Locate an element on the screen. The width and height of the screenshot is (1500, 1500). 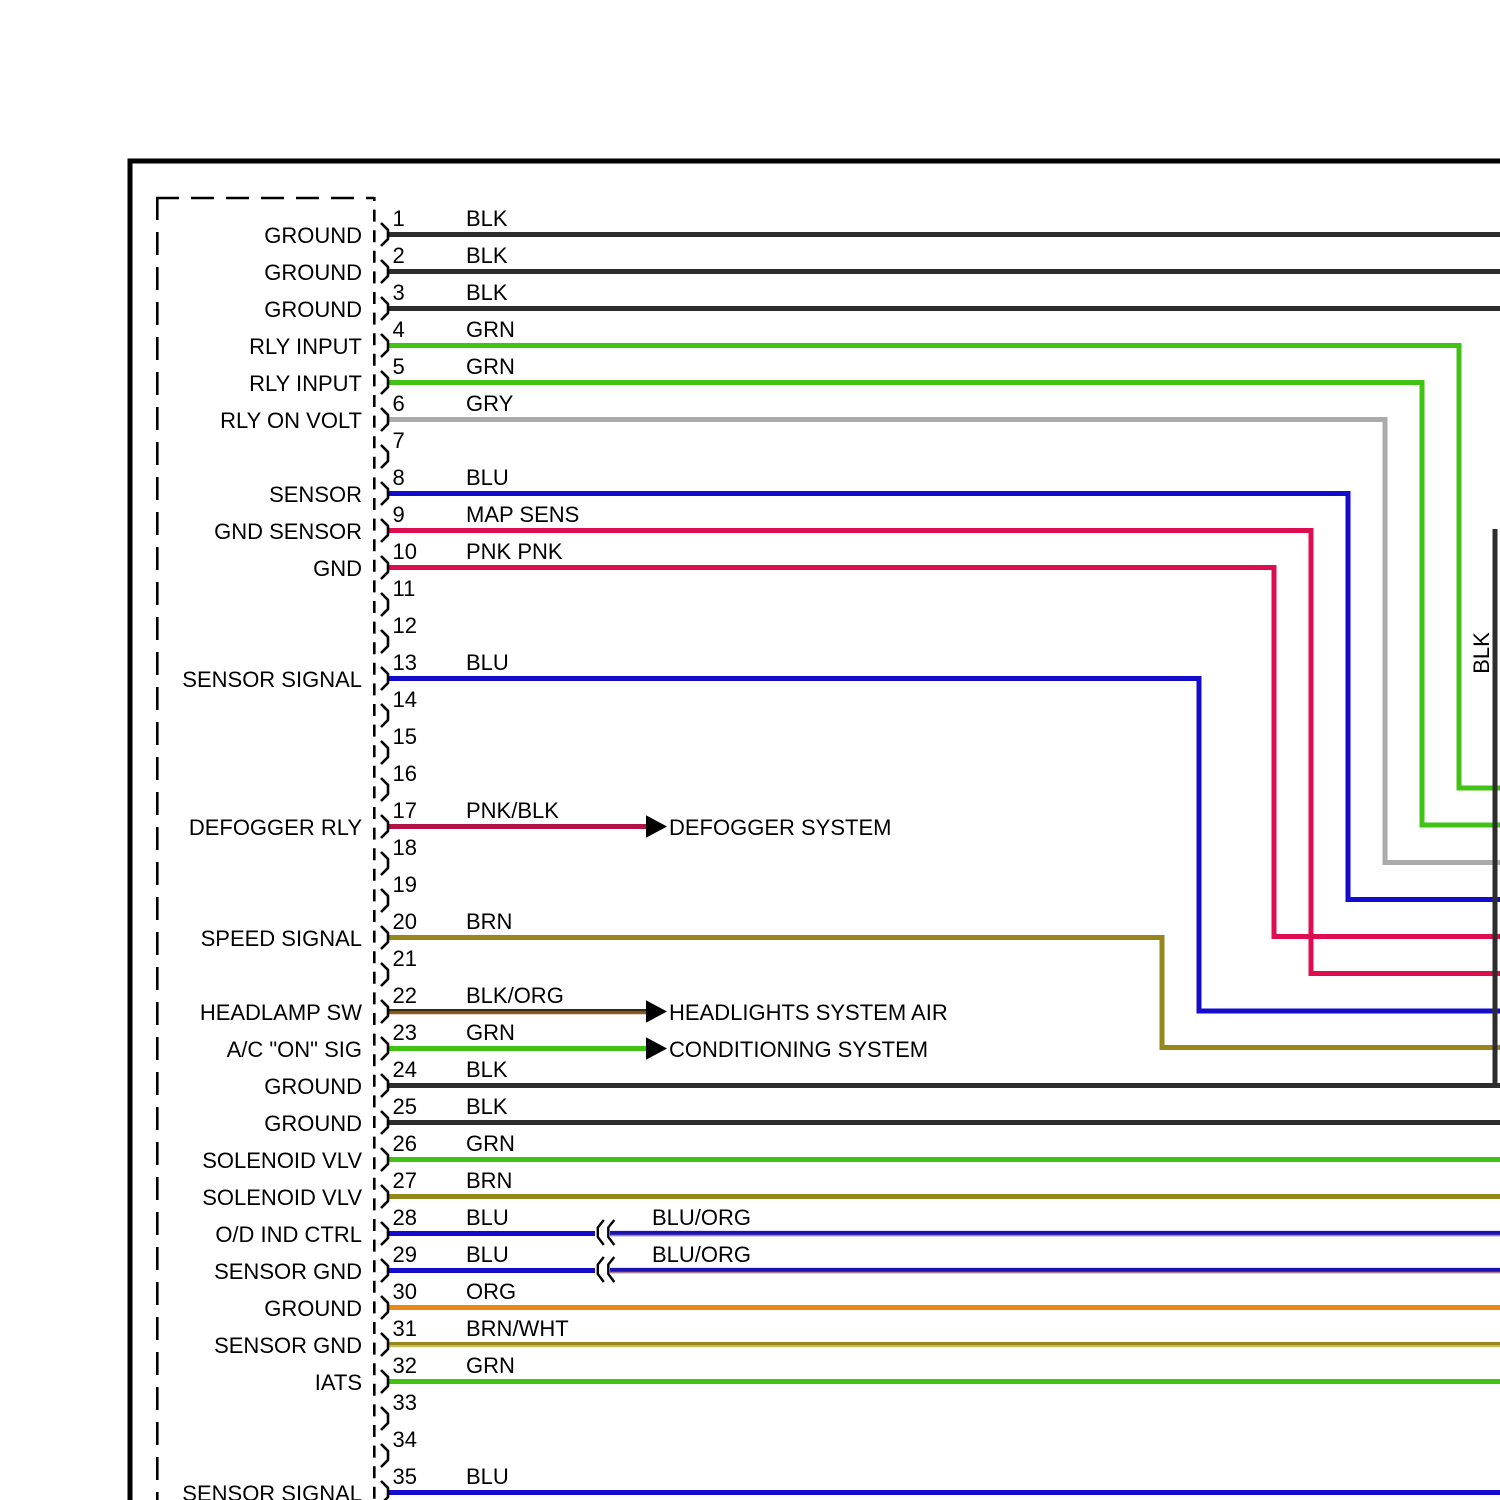
svg-text: 23 is located at coordinates (405, 1032).